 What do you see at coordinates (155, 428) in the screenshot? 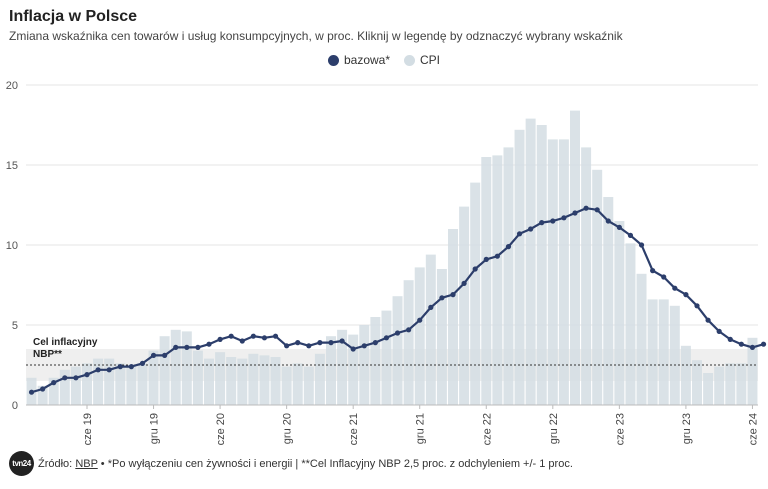
I see `x-tick-label: gru 19` at bounding box center [155, 428].